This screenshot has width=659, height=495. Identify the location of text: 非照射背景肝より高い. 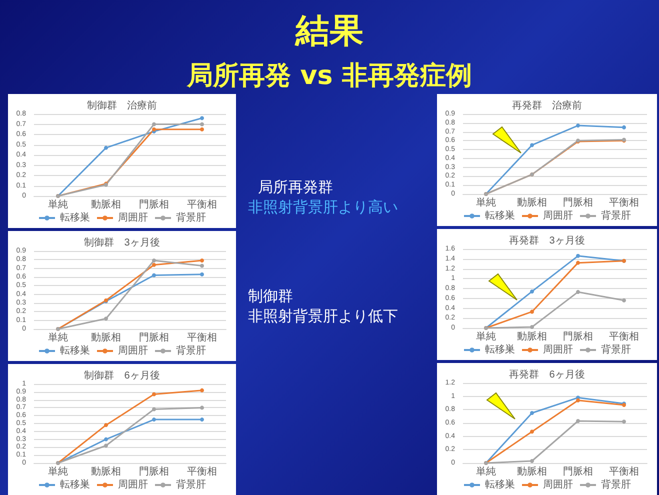
(323, 207).